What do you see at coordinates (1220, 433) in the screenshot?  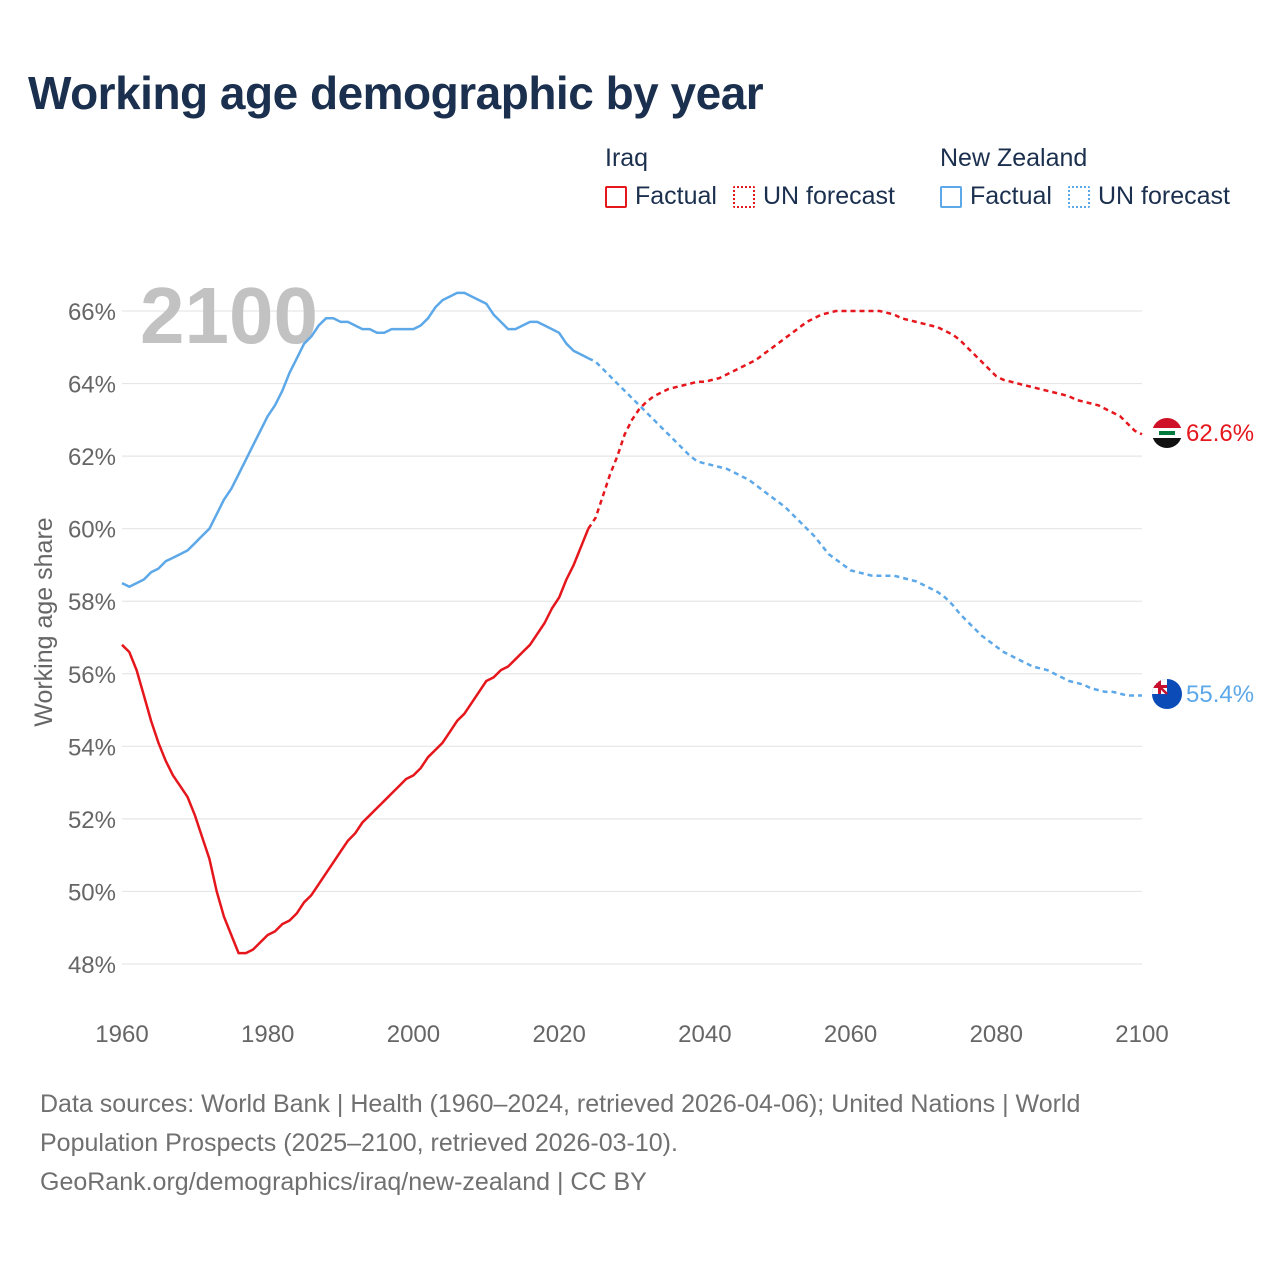 I see `end-label-iraq: 62.6%` at bounding box center [1220, 433].